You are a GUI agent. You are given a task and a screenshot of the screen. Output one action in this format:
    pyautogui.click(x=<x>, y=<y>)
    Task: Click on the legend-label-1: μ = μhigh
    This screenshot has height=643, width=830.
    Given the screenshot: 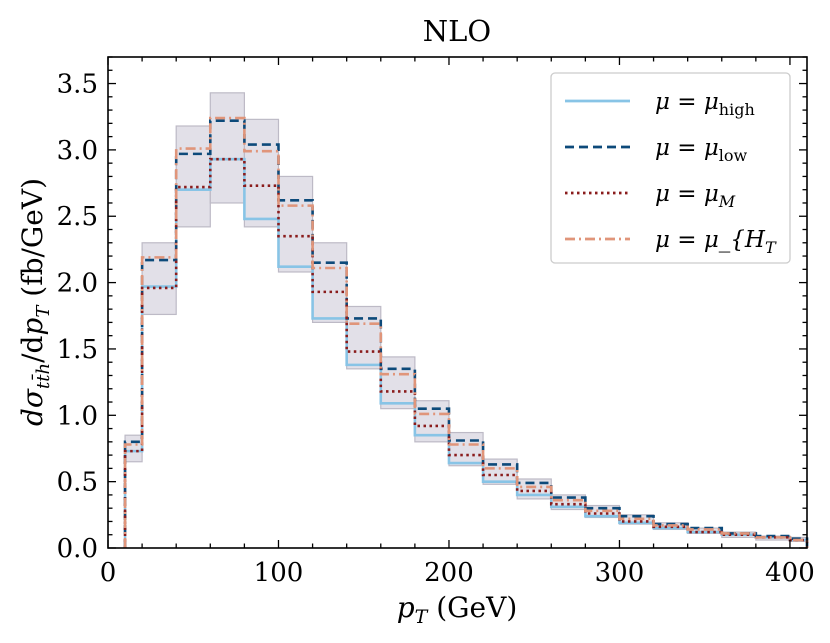 What is the action you would take?
    pyautogui.click(x=705, y=104)
    